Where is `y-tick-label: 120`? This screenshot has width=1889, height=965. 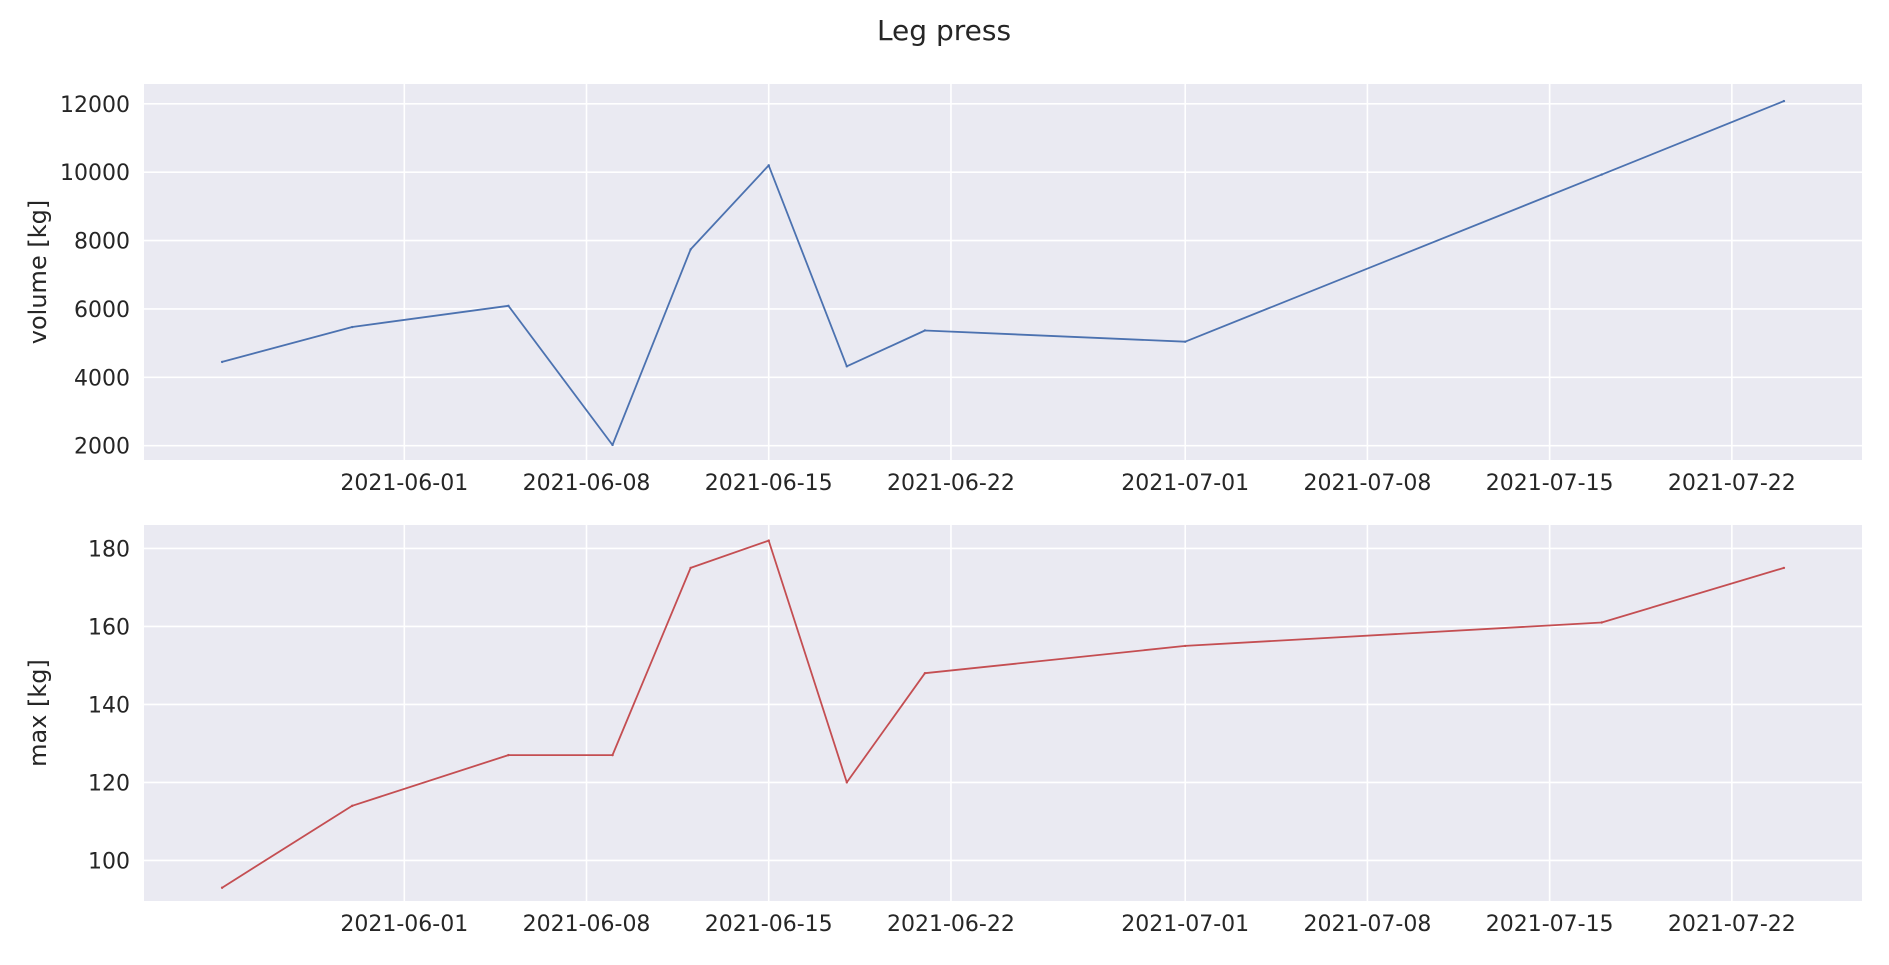
y-tick-label: 120 is located at coordinates (109, 783).